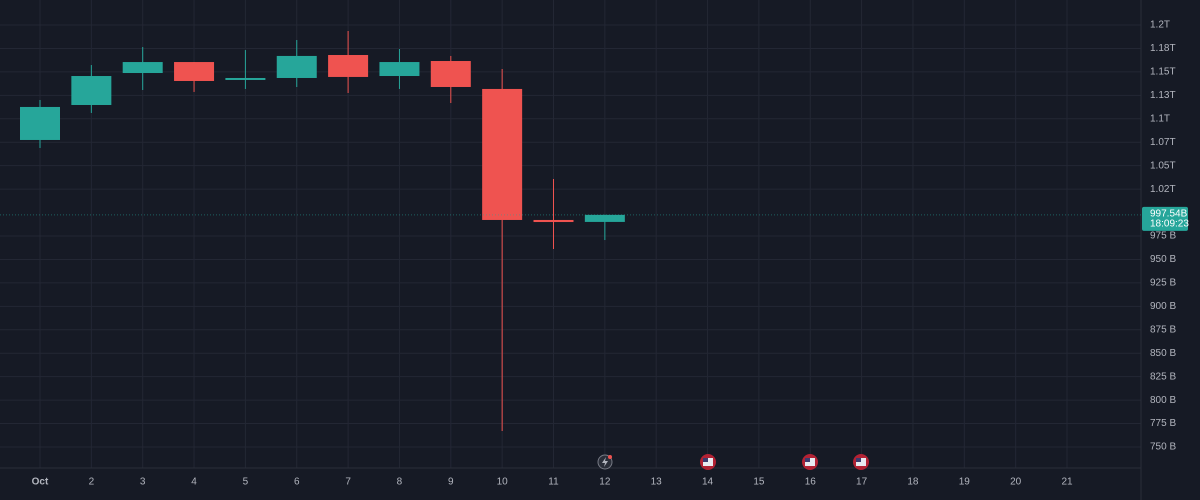 Image resolution: width=1200 pixels, height=500 pixels. What do you see at coordinates (811, 482) in the screenshot?
I see `x-tick-label: 16` at bounding box center [811, 482].